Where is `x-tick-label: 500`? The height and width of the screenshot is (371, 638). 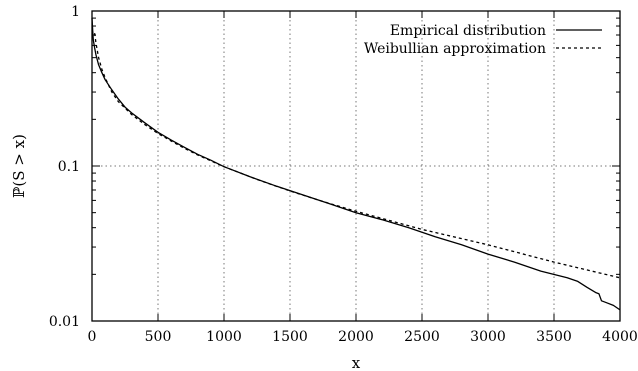 x-tick-label: 500 is located at coordinates (158, 337).